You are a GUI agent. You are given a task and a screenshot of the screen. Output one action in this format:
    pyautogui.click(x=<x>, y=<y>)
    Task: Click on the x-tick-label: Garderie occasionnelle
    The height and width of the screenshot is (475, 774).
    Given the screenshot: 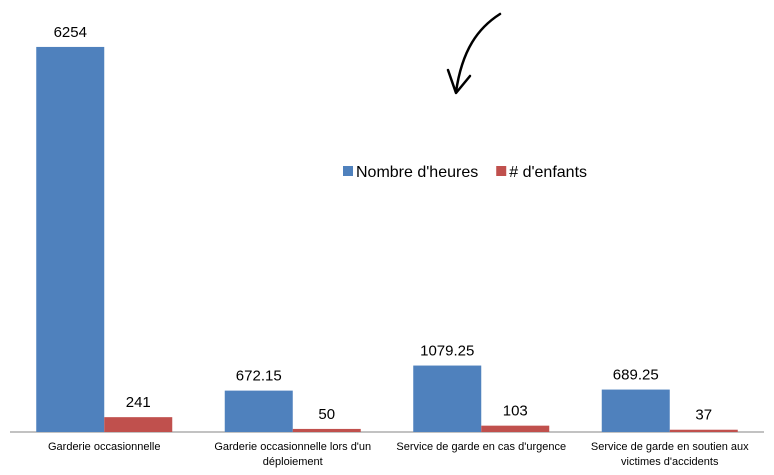 What is the action you would take?
    pyautogui.click(x=104, y=447)
    